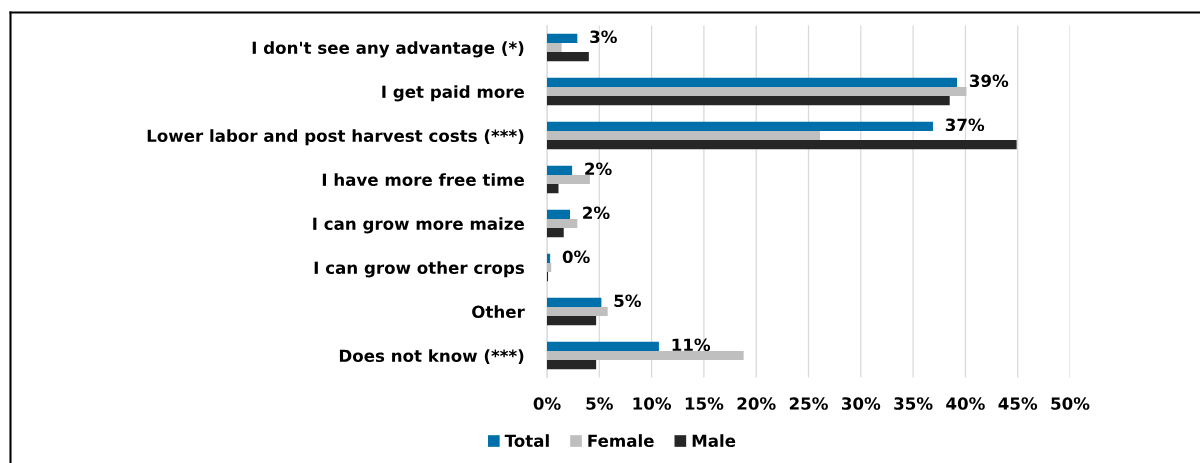  What do you see at coordinates (547, 403) in the screenshot?
I see `x-tick-label: 0%` at bounding box center [547, 403].